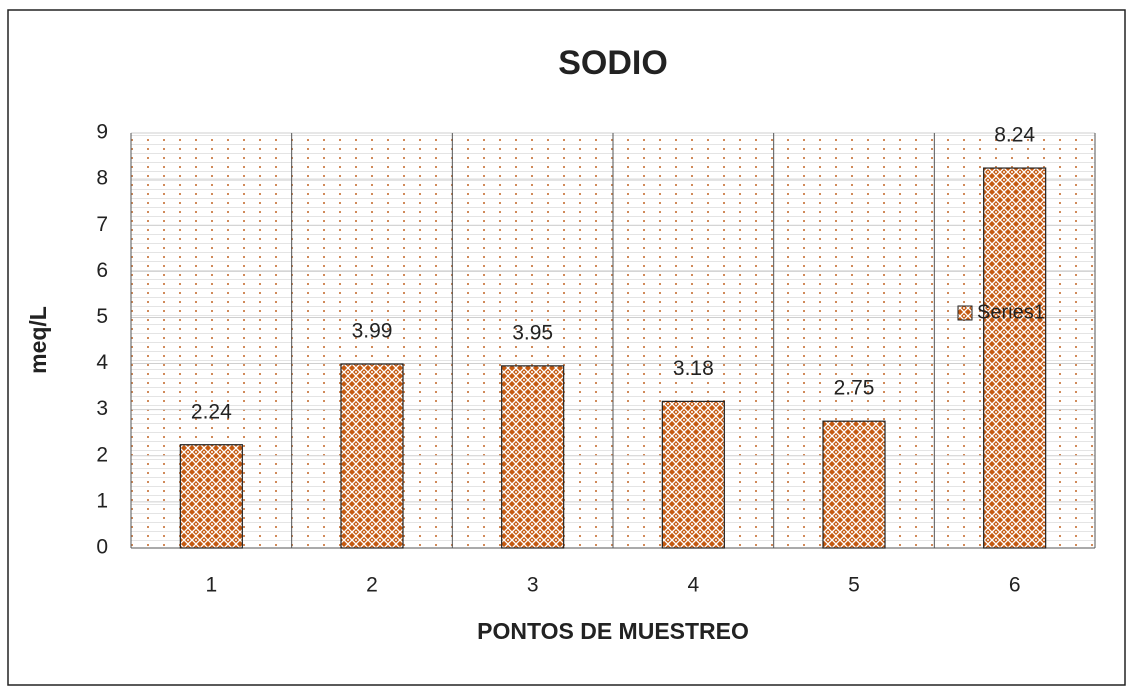 Image resolution: width=1134 pixels, height=693 pixels. Describe the element at coordinates (693, 585) in the screenshot. I see `x-tick-label: 4` at that location.